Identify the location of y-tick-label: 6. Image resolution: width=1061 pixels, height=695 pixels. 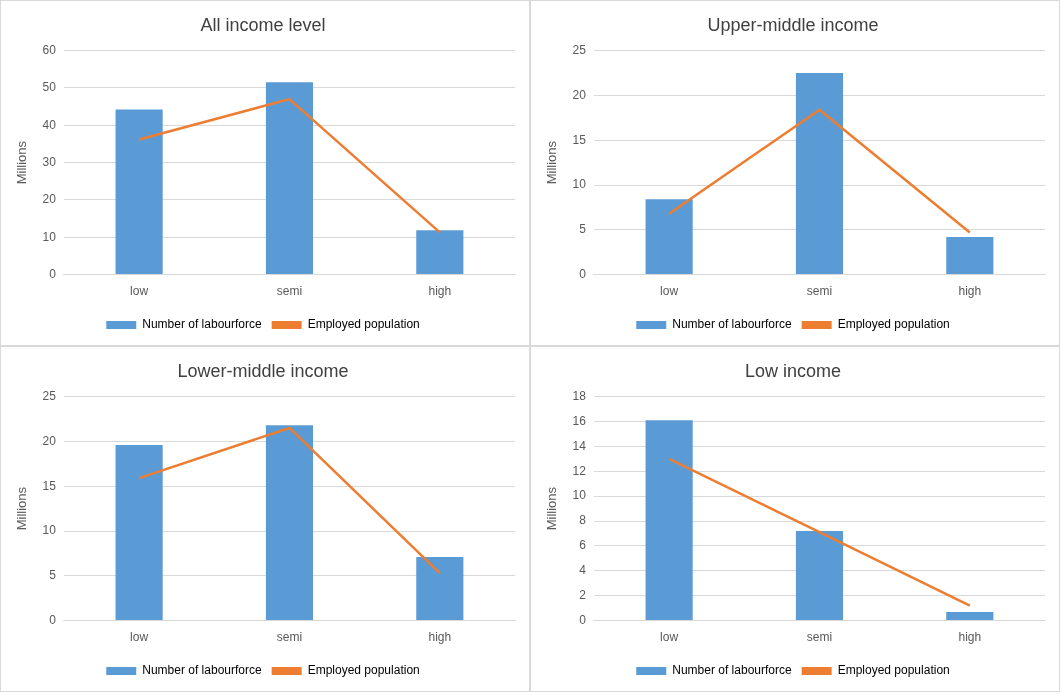
(583, 545).